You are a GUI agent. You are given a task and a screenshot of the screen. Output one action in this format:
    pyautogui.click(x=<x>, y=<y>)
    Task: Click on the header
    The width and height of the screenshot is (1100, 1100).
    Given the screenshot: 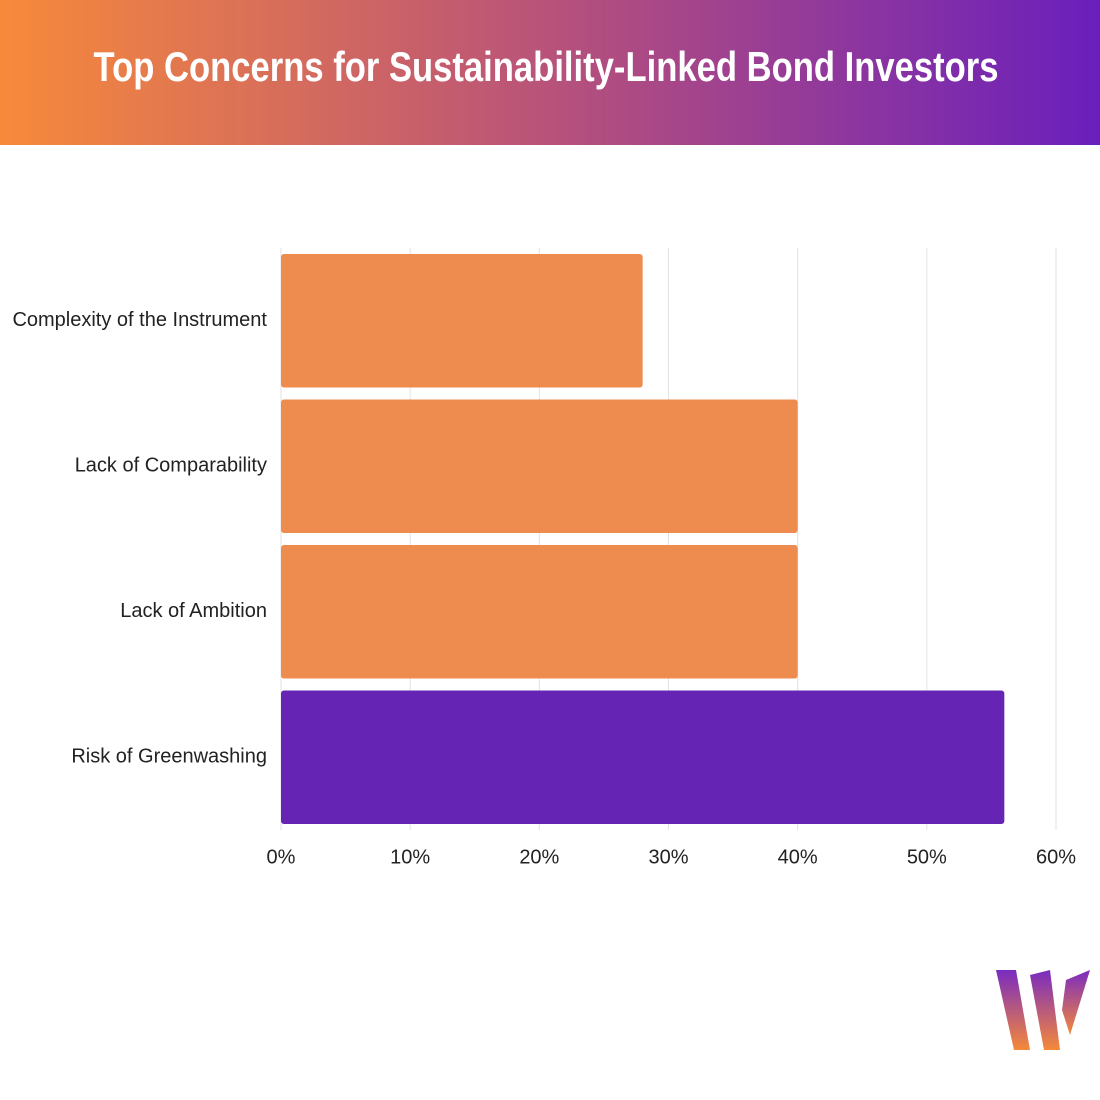 What is the action you would take?
    pyautogui.click(x=550, y=72)
    